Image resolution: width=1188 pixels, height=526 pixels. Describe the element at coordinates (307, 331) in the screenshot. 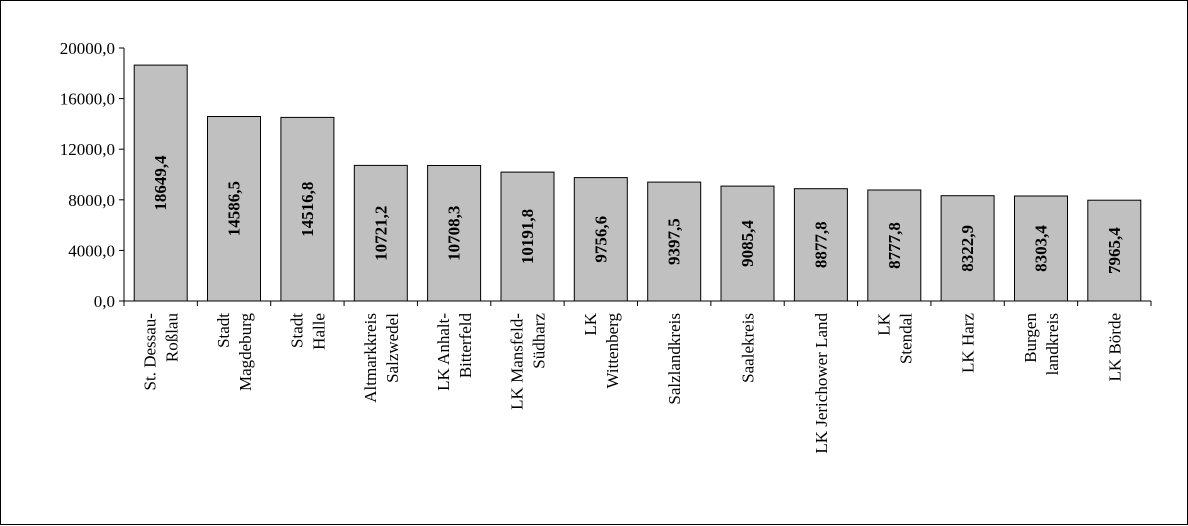

I see `category-label: Stadt Halle` at that location.